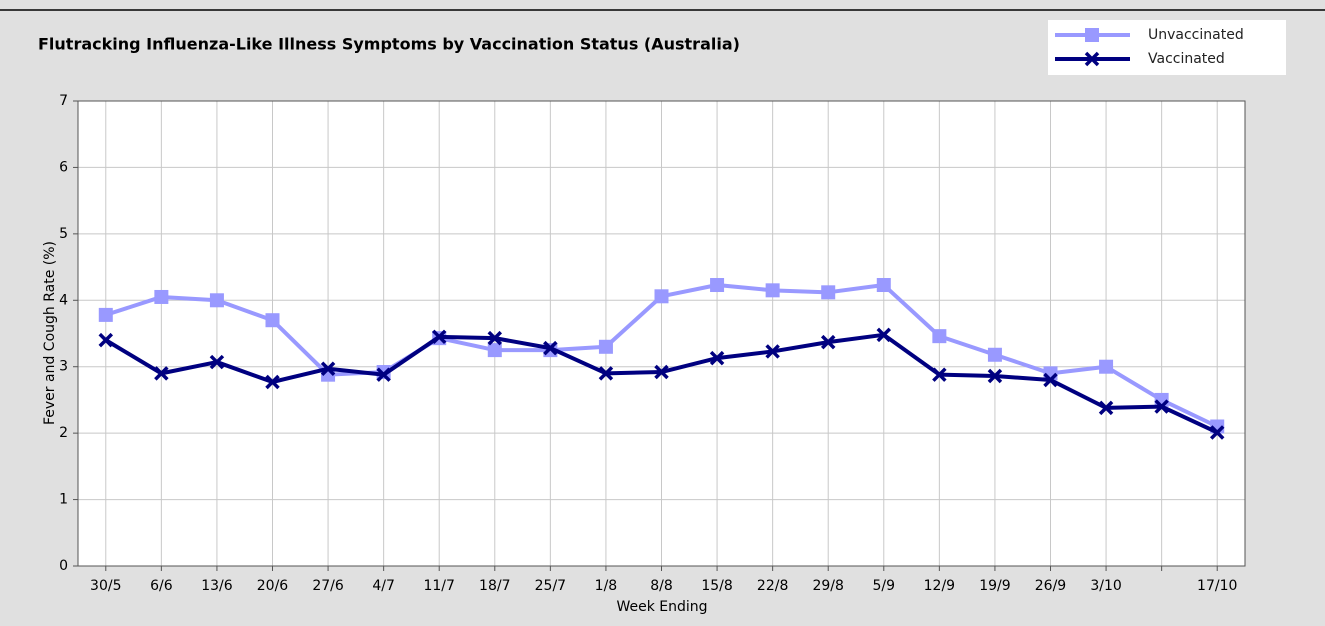  Describe the element at coordinates (661, 586) in the screenshot. I see `x-tick-label: 8/8` at that location.